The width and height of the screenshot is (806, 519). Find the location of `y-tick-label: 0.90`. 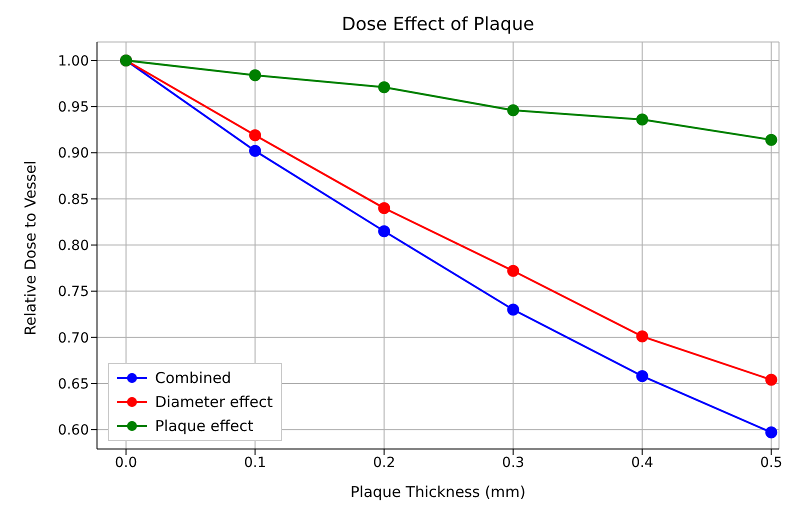

y-tick-label: 0.90 is located at coordinates (73, 154).